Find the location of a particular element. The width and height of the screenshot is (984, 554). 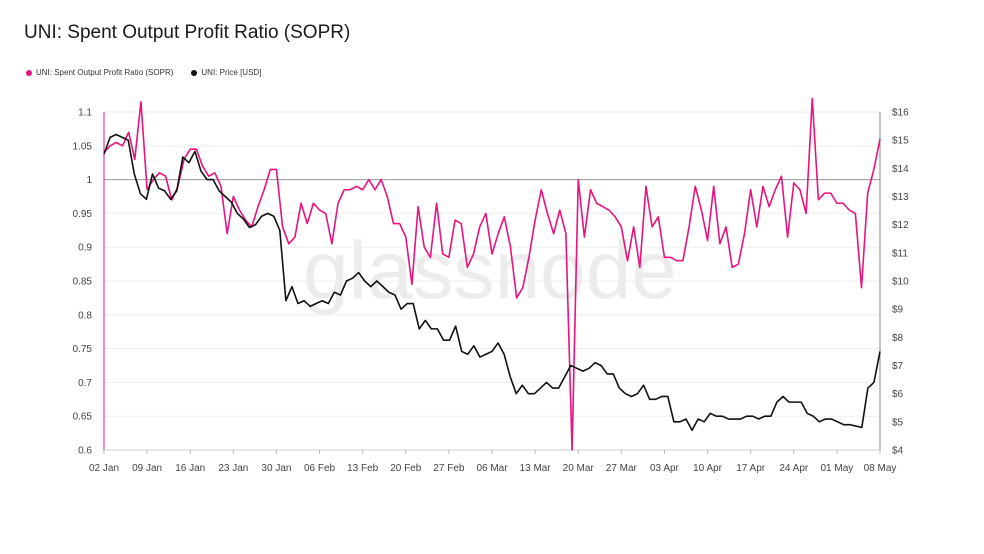

y-left-tick-label: 0.6 is located at coordinates (85, 451).